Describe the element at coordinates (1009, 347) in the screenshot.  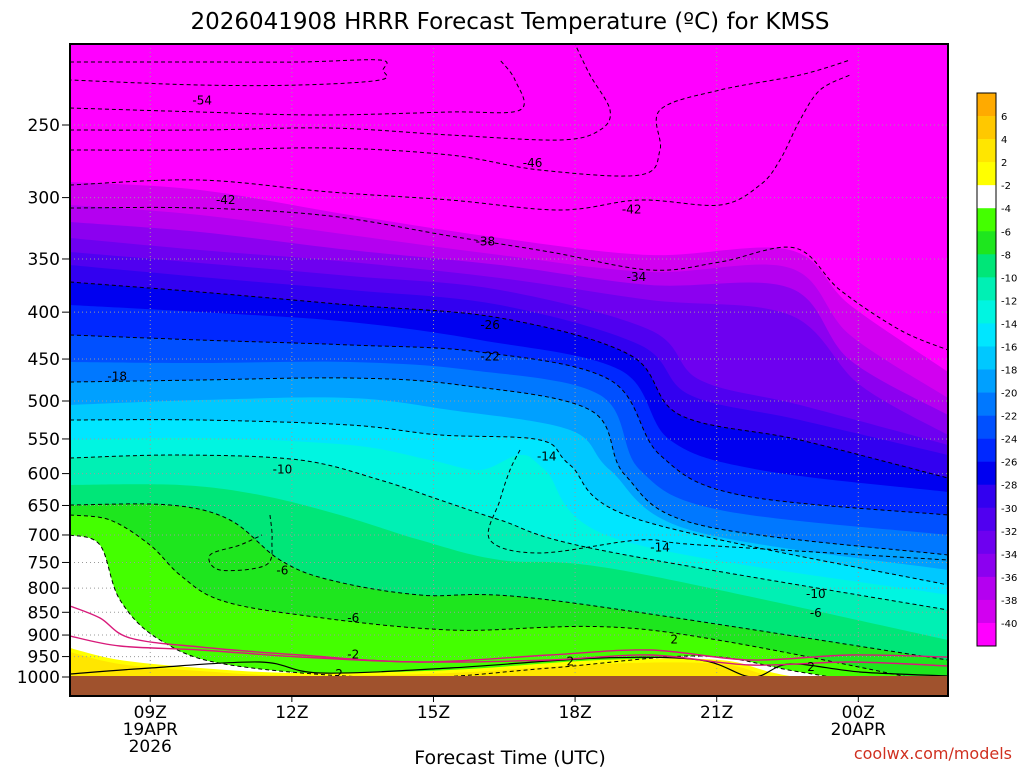
I see `colorbar-label: -16` at that location.